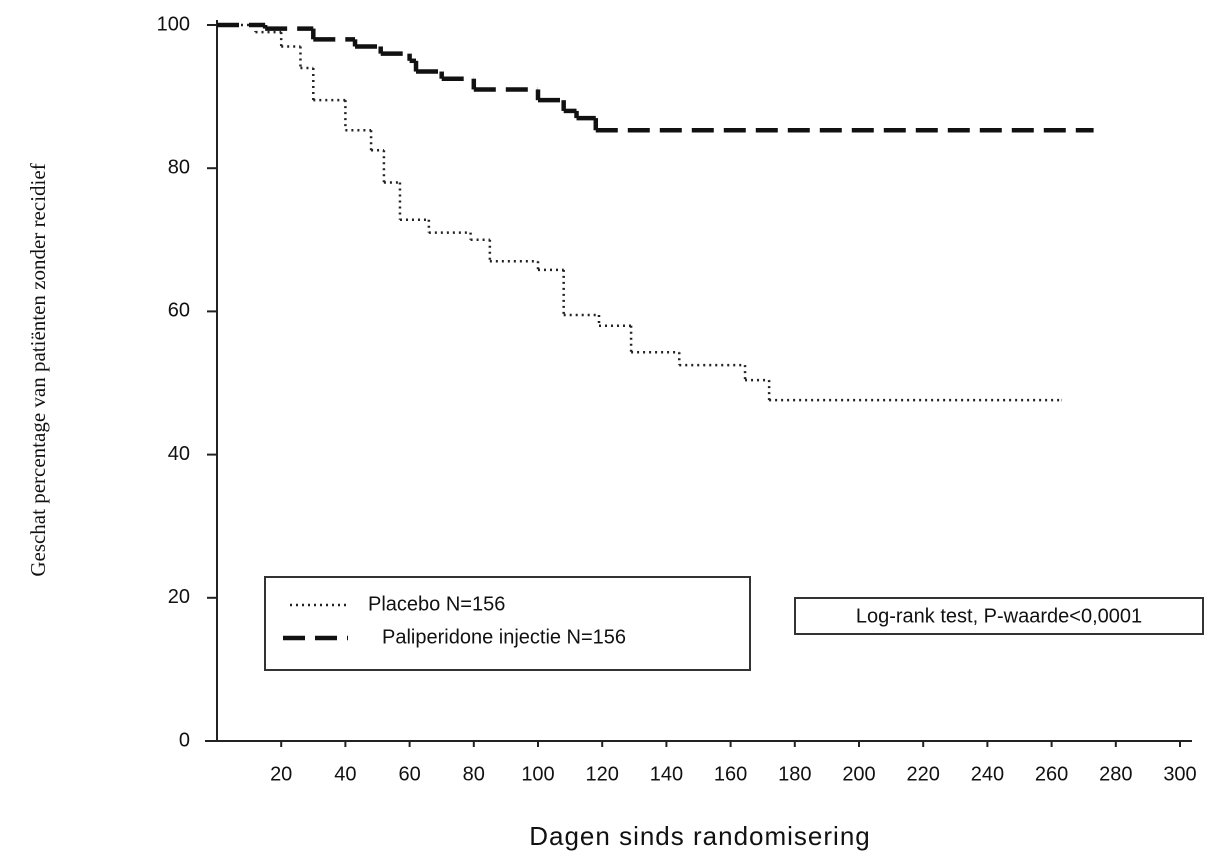  I want to click on y-tick-label: 80, so click(179, 167).